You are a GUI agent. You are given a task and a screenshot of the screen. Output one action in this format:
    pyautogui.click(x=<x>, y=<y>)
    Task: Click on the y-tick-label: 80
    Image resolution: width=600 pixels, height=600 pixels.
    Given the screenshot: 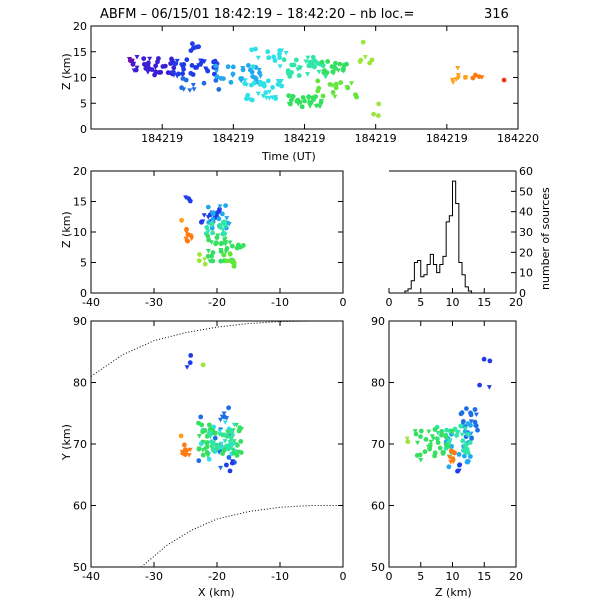 What is the action you would take?
    pyautogui.click(x=80, y=383)
    